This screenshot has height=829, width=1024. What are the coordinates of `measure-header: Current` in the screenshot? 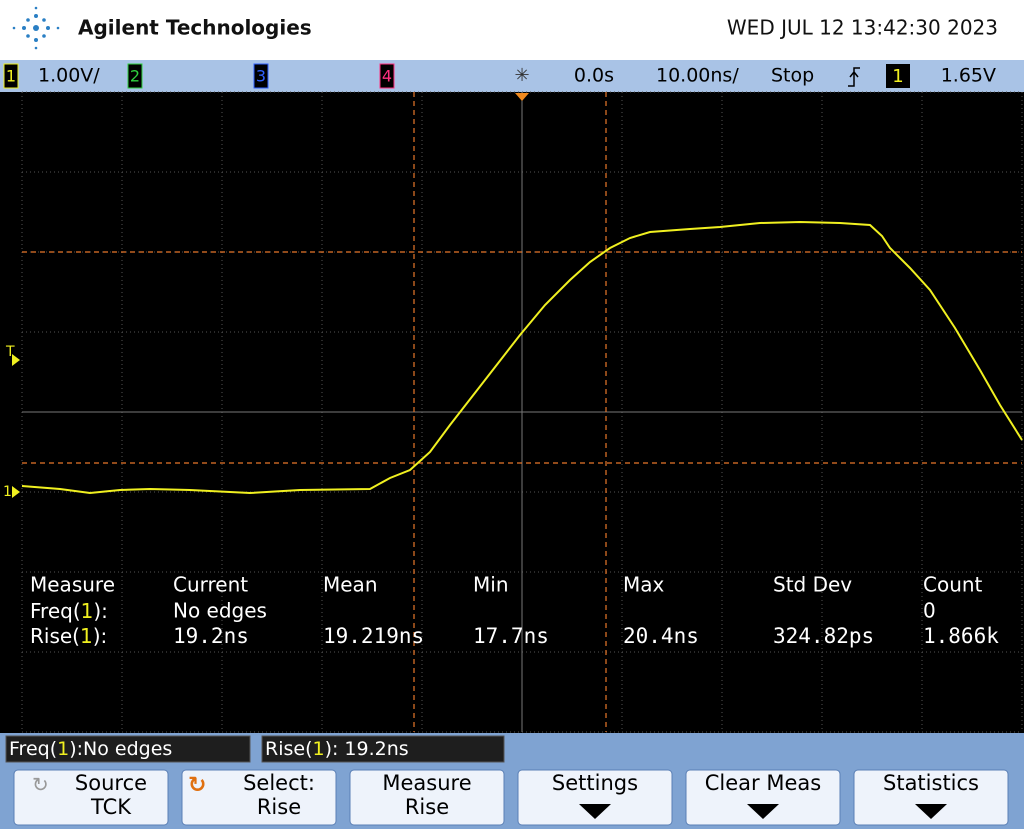 It's located at (210, 585).